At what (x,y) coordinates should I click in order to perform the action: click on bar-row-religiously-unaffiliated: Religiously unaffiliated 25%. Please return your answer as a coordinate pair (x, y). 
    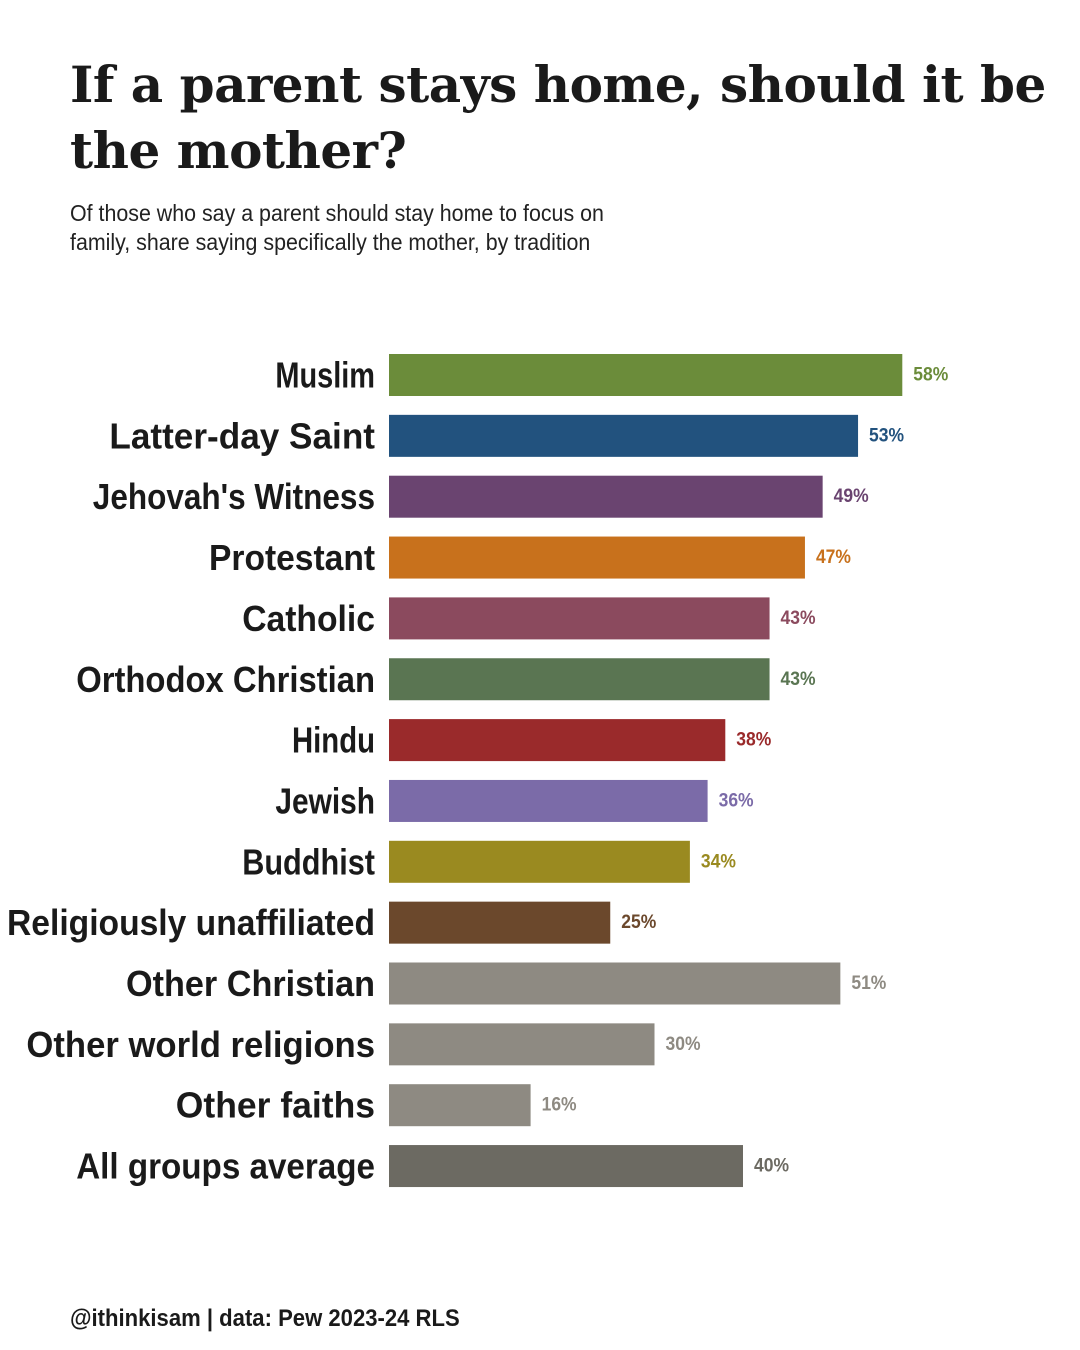
    Looking at the image, I should click on (331, 922).